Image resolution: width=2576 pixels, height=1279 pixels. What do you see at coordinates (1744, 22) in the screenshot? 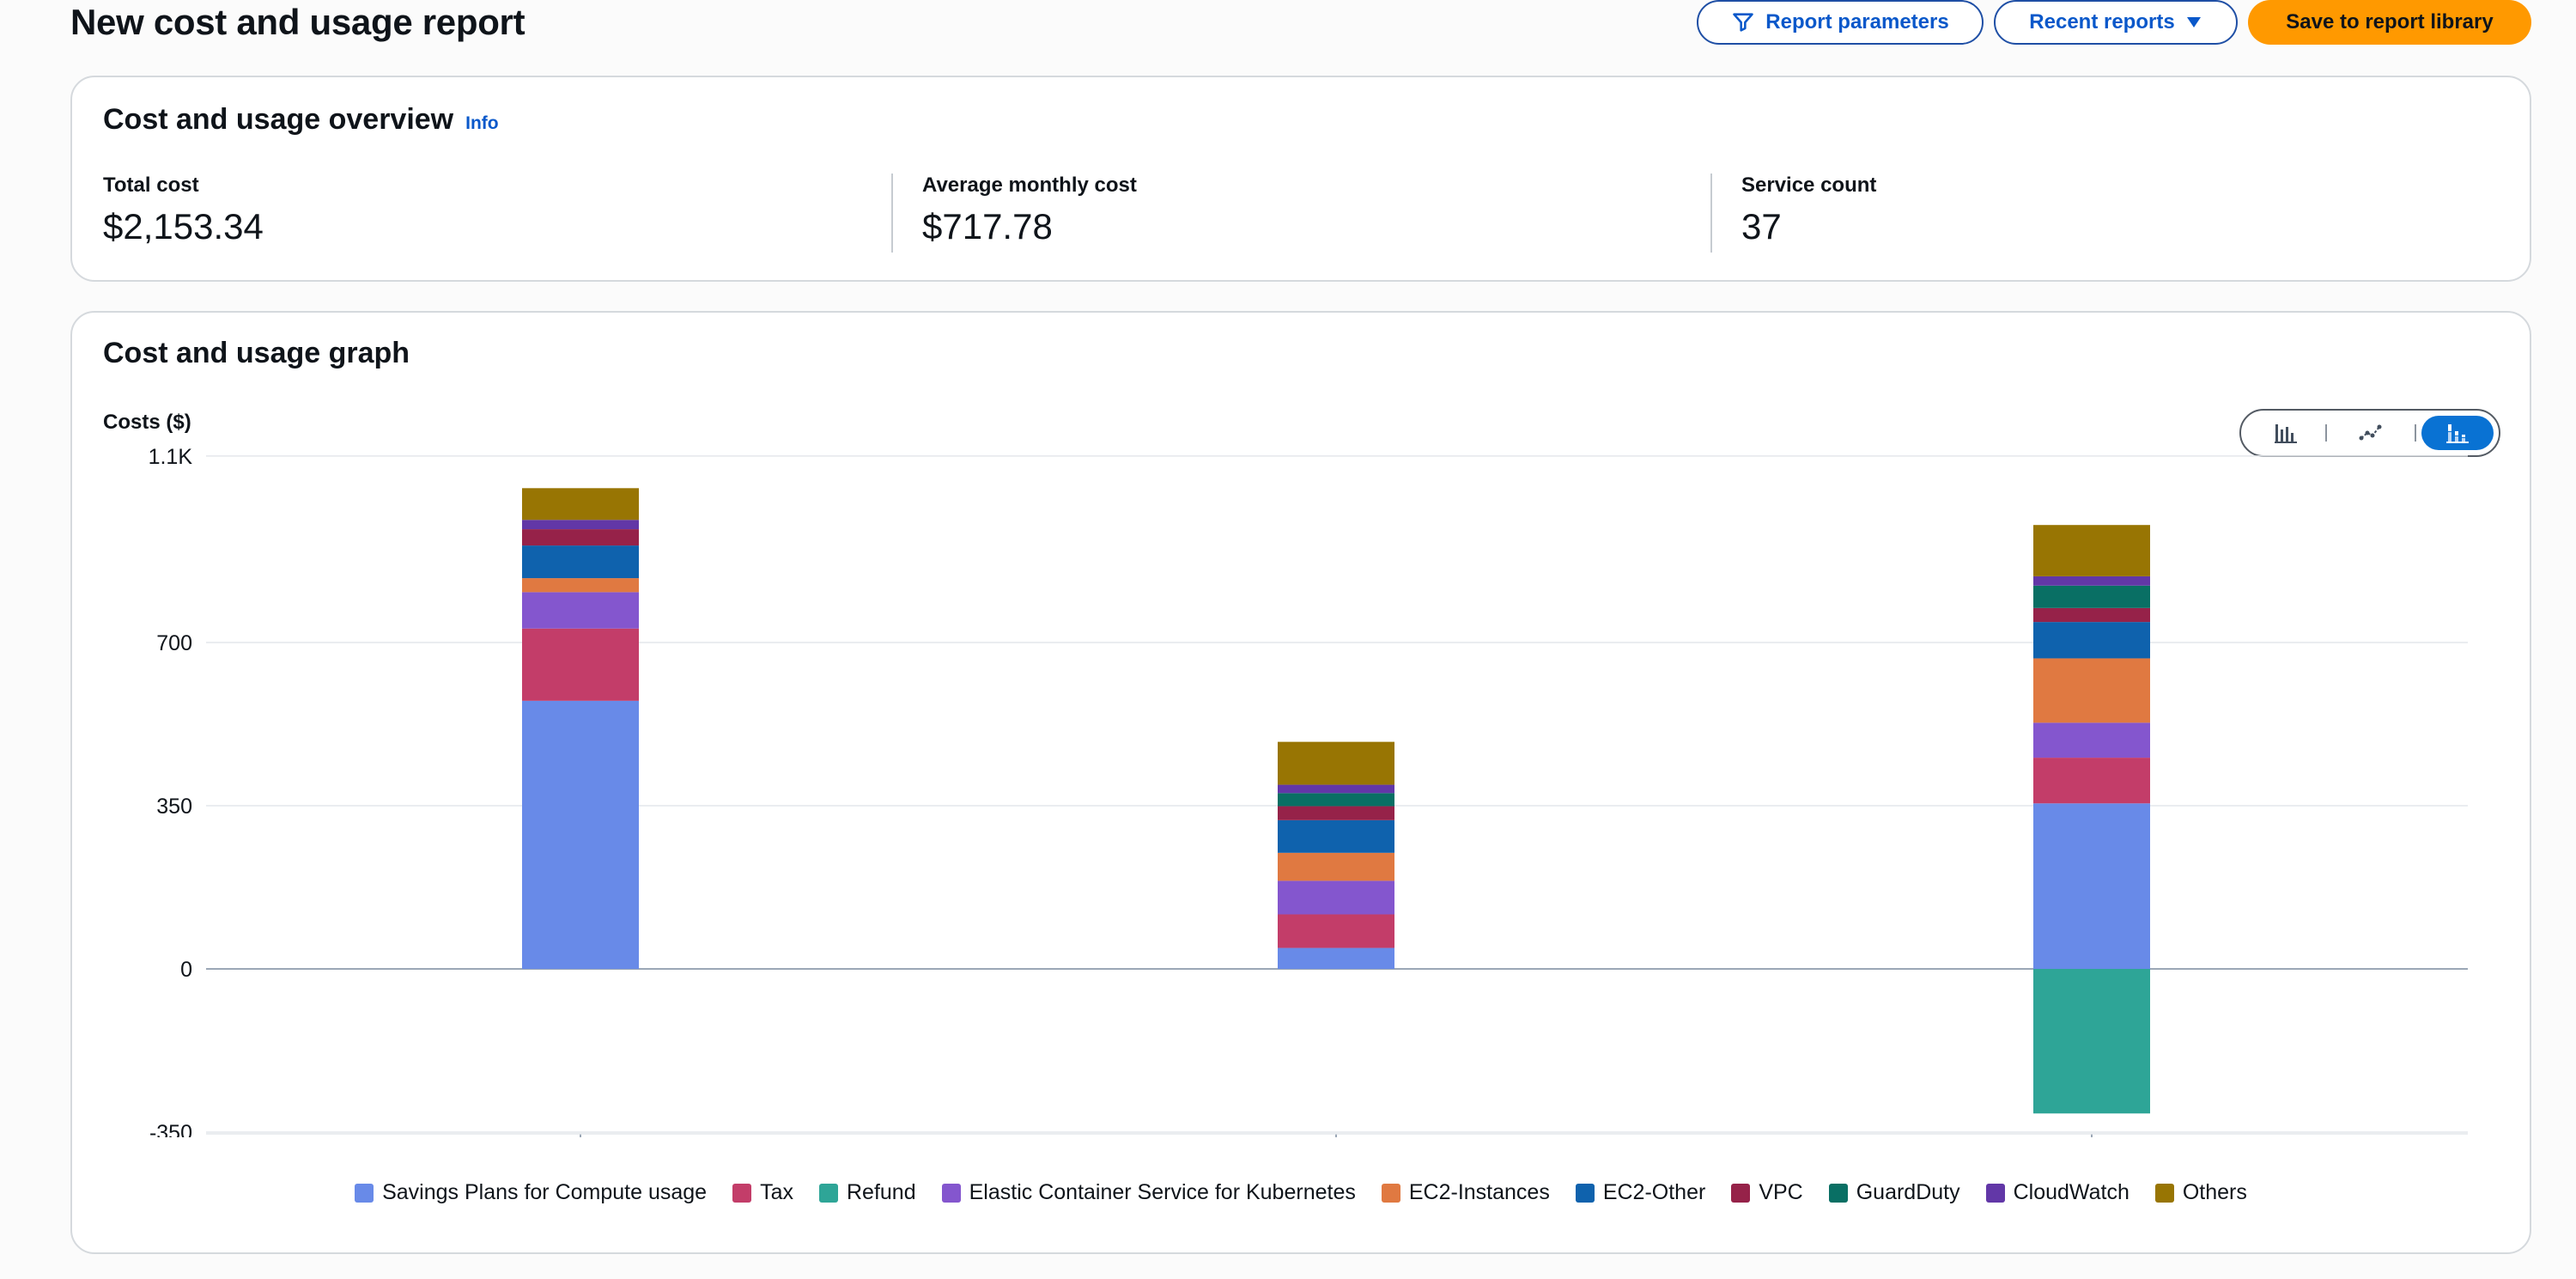
I see `filter-icon` at bounding box center [1744, 22].